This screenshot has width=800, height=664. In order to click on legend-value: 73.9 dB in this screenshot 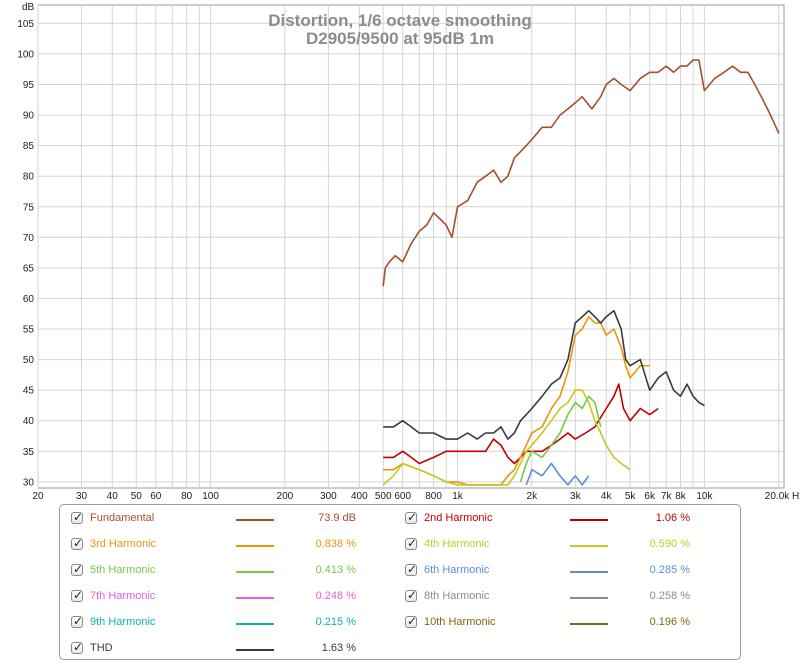, I will do `click(337, 518)`.